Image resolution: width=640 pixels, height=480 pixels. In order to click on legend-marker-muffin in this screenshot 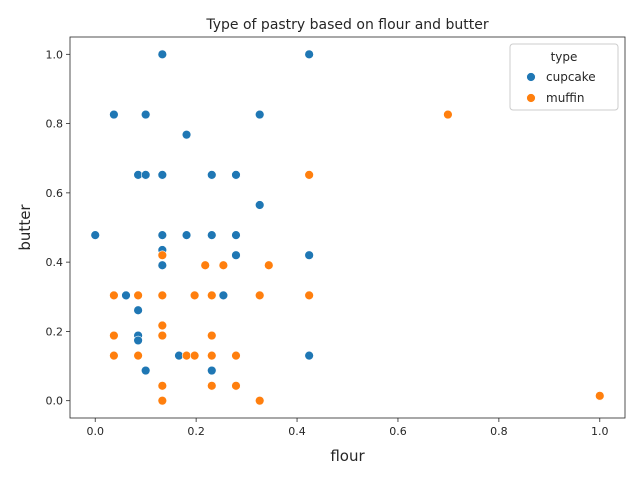, I will do `click(531, 98)`.